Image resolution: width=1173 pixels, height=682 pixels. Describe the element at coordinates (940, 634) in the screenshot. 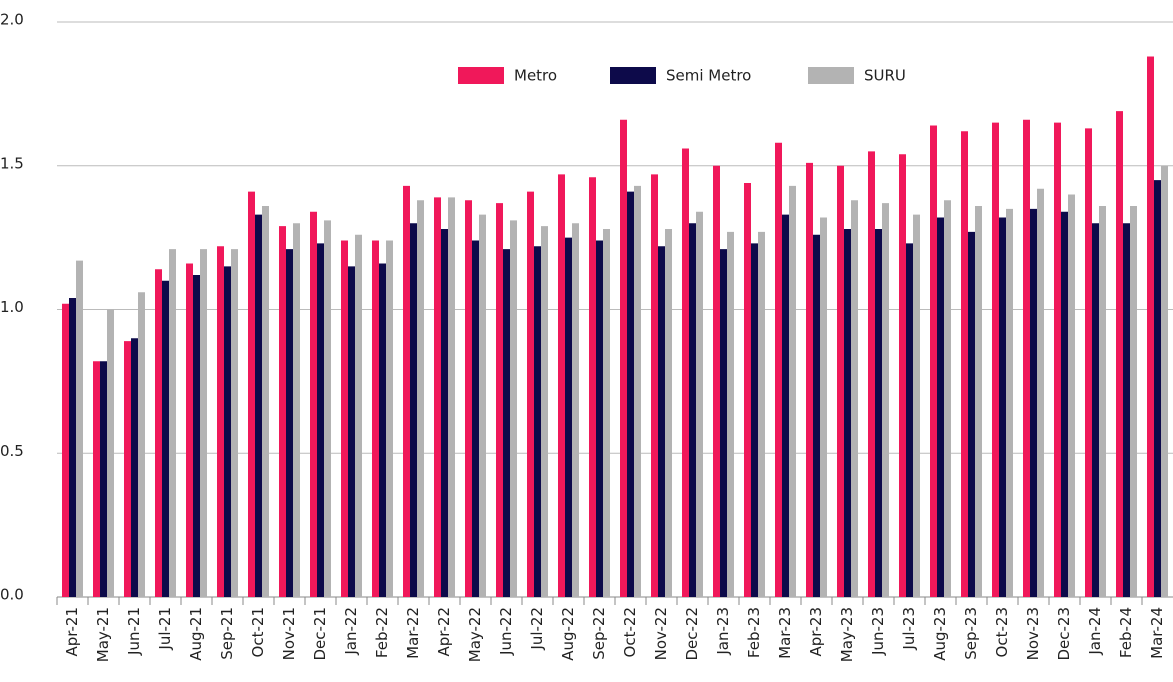

I see `x-tick-label: Aug-23` at that location.